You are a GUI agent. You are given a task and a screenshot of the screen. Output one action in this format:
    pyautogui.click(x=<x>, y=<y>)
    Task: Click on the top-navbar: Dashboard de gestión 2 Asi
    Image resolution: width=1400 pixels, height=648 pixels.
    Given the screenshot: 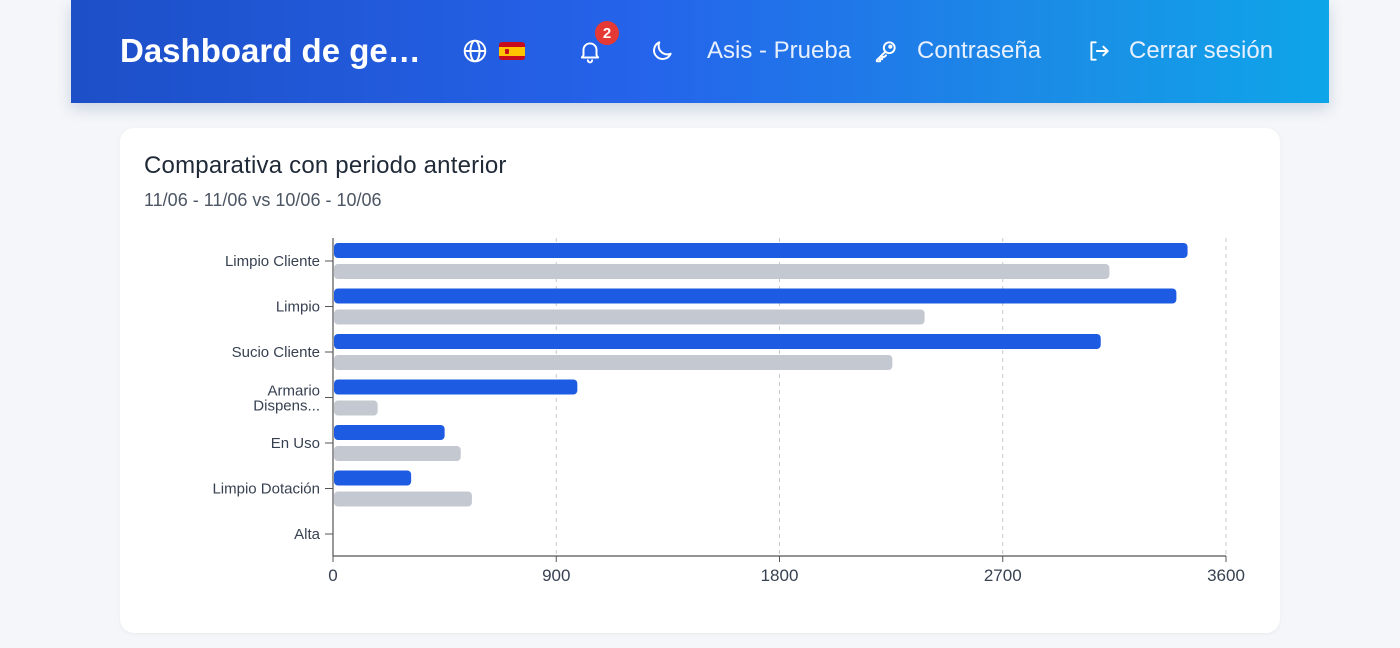 What is the action you would take?
    pyautogui.click(x=700, y=51)
    